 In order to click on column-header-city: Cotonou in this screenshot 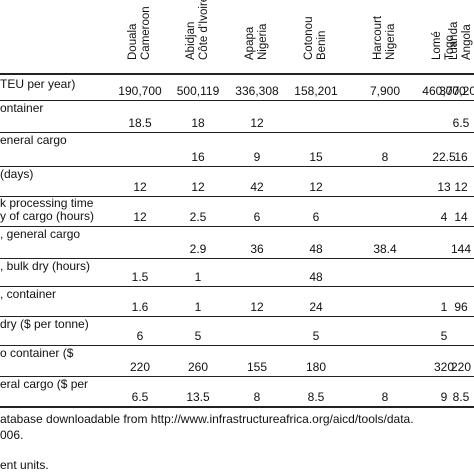, I will do `click(309, 38)`.